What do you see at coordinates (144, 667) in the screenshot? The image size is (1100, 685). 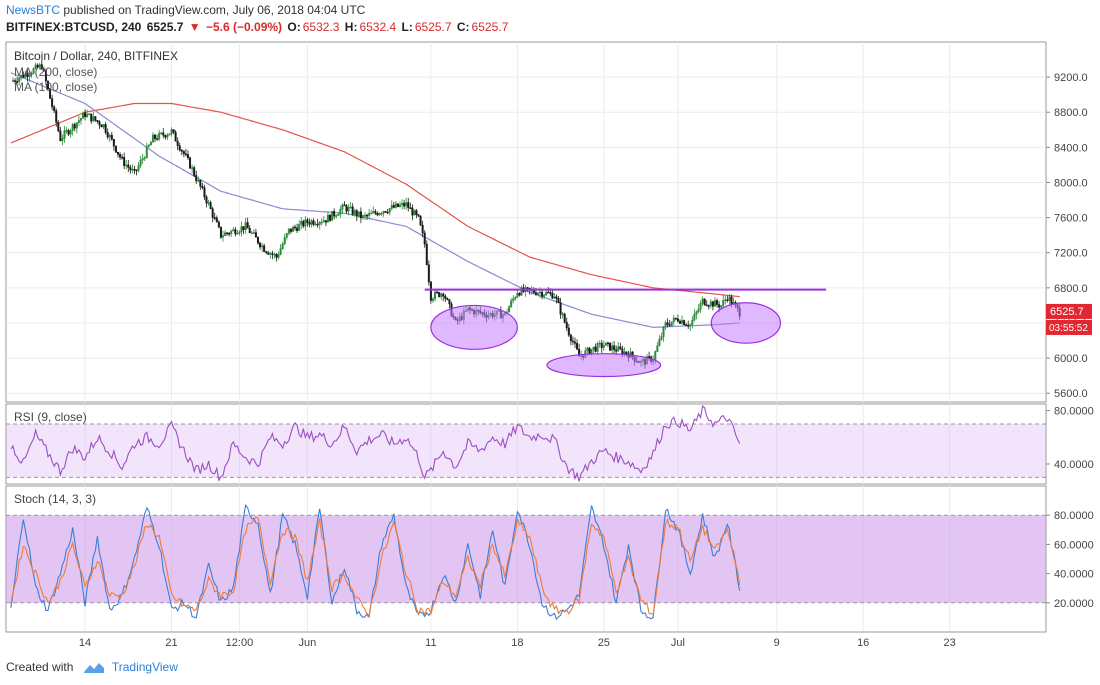 I see `tradingview-link: TradingView` at bounding box center [144, 667].